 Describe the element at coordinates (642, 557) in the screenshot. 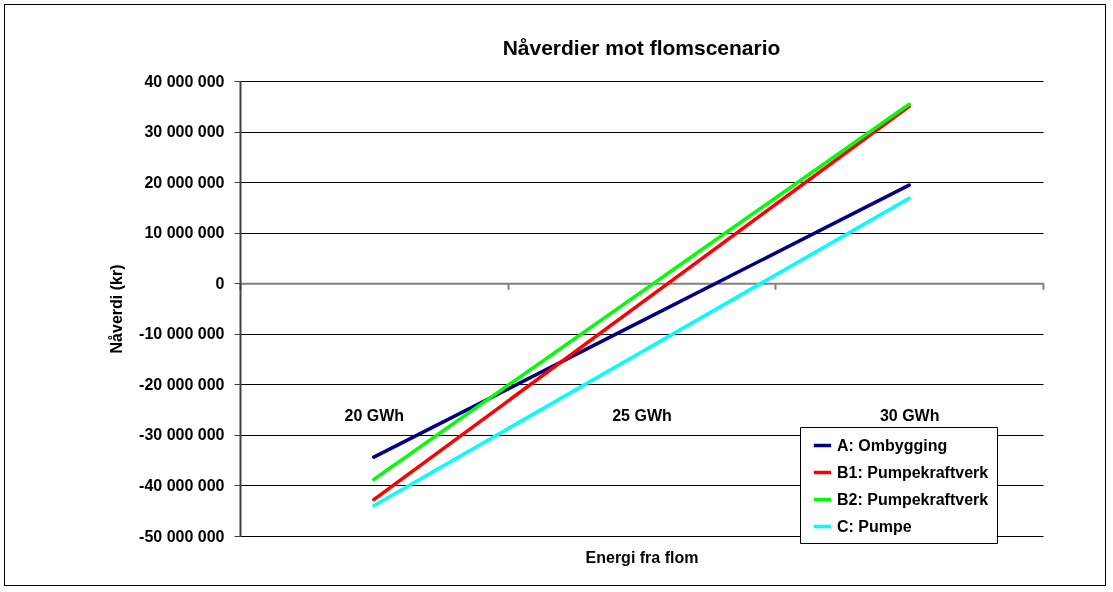

I see `x-axis-title: Energi fra flom` at that location.